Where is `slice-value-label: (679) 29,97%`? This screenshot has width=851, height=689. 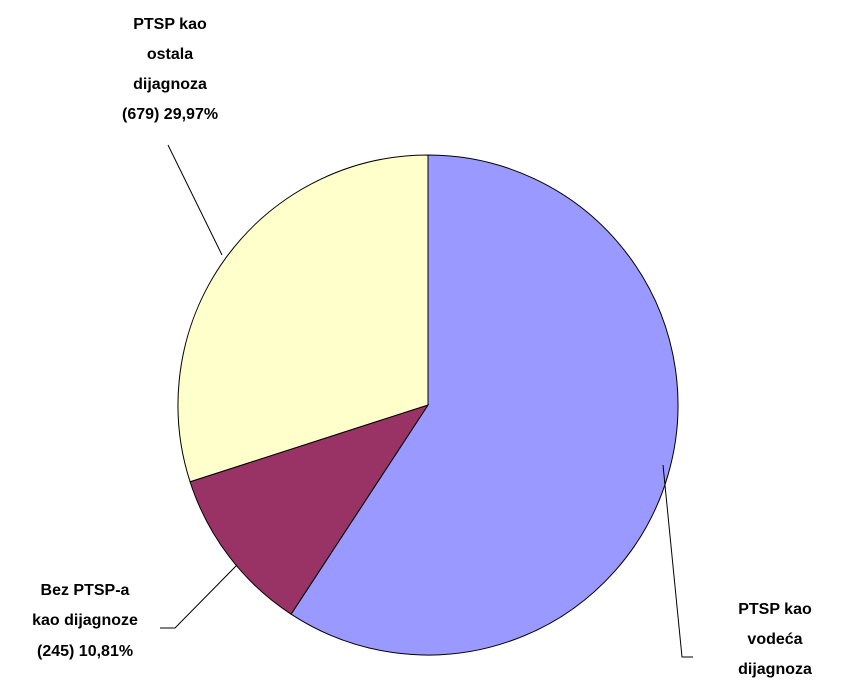
slice-value-label: (679) 29,97% is located at coordinates (170, 114).